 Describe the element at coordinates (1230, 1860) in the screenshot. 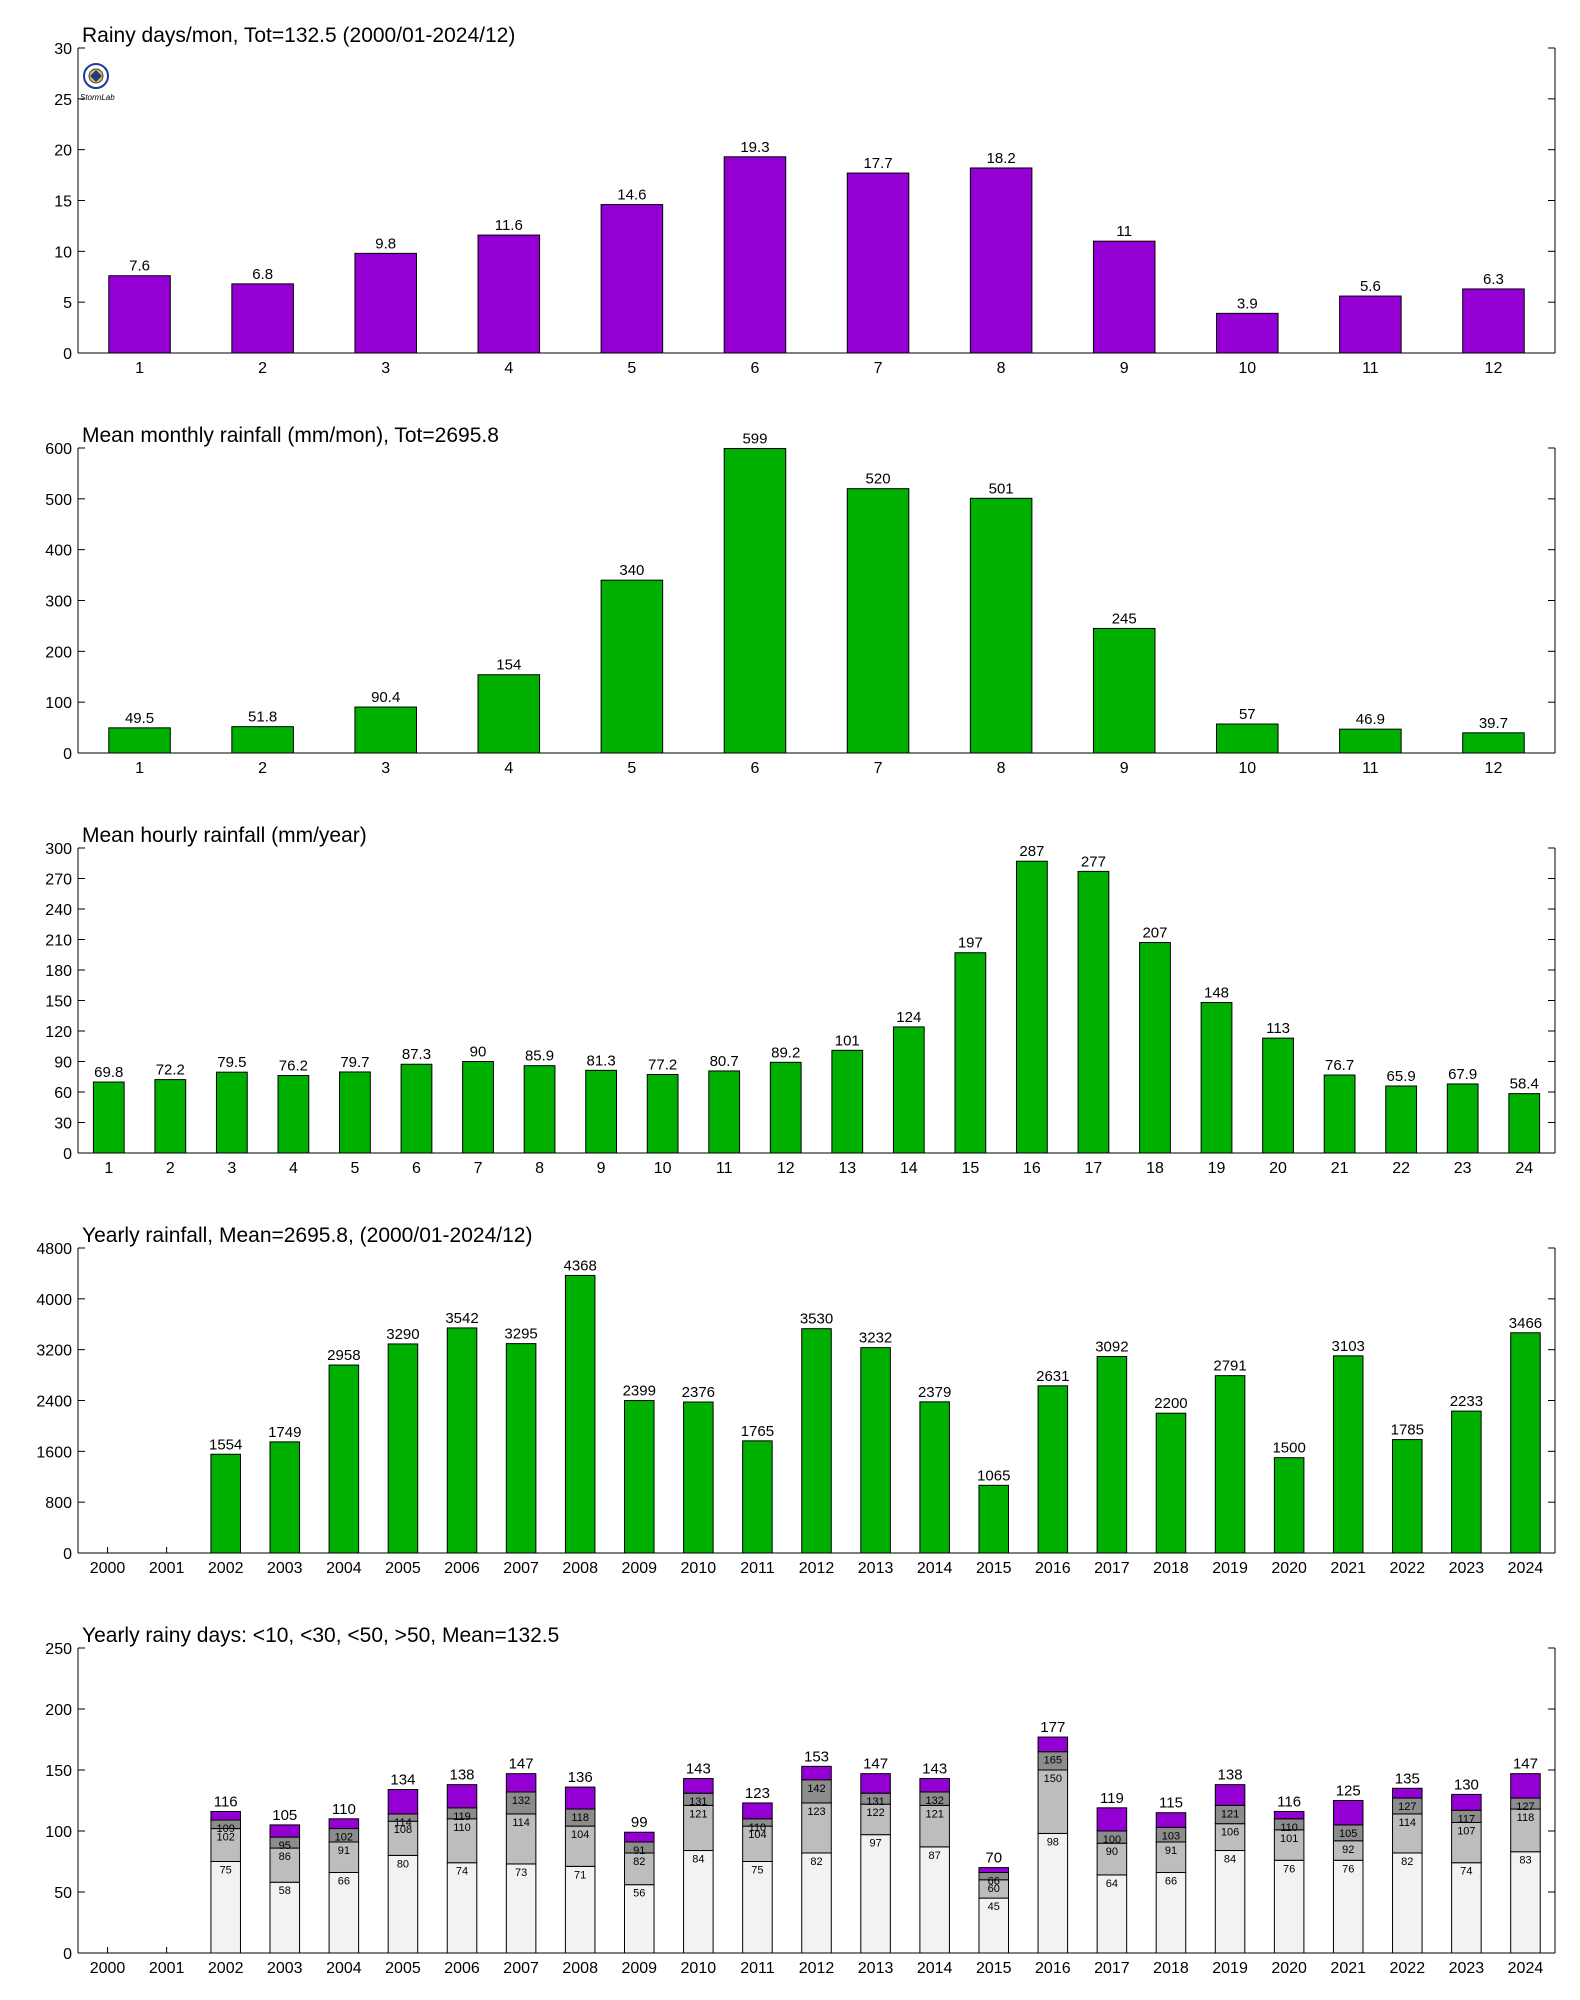

I see `segment-value-label: 84` at that location.